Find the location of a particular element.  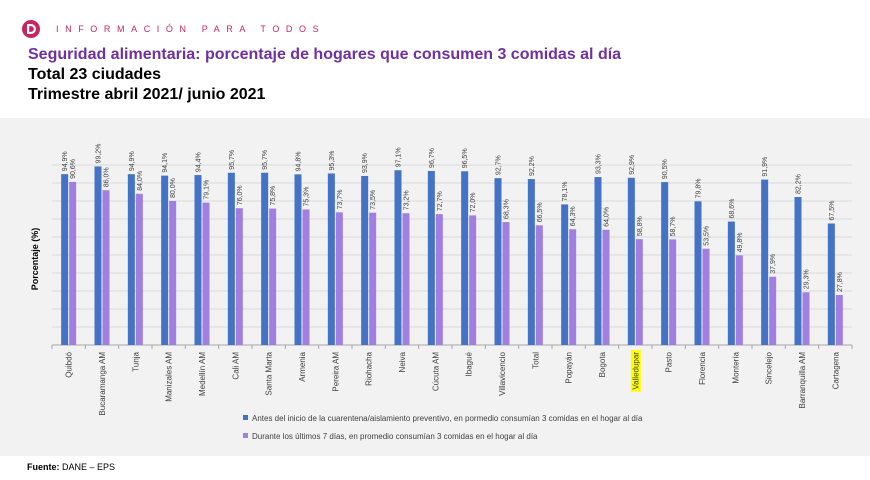

bar-before-manizales-am is located at coordinates (165, 260).